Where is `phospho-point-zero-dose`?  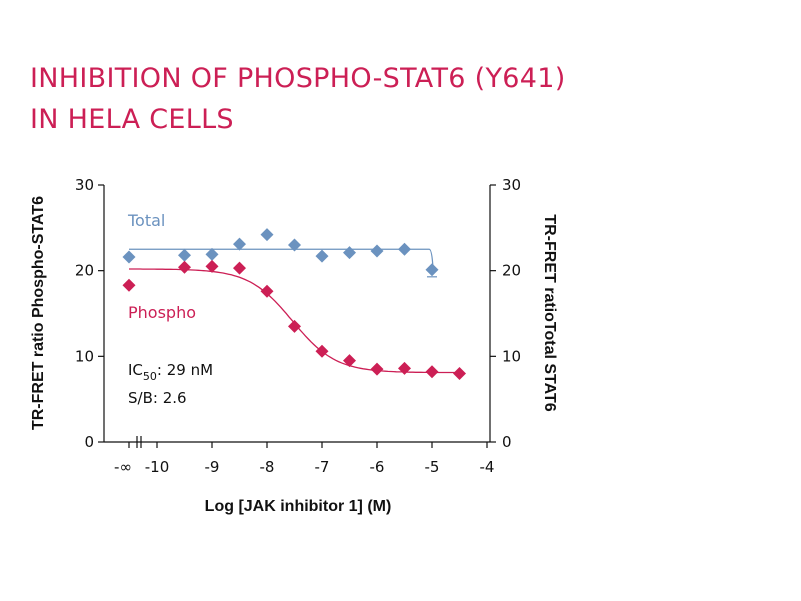 phospho-point-zero-dose is located at coordinates (129, 285).